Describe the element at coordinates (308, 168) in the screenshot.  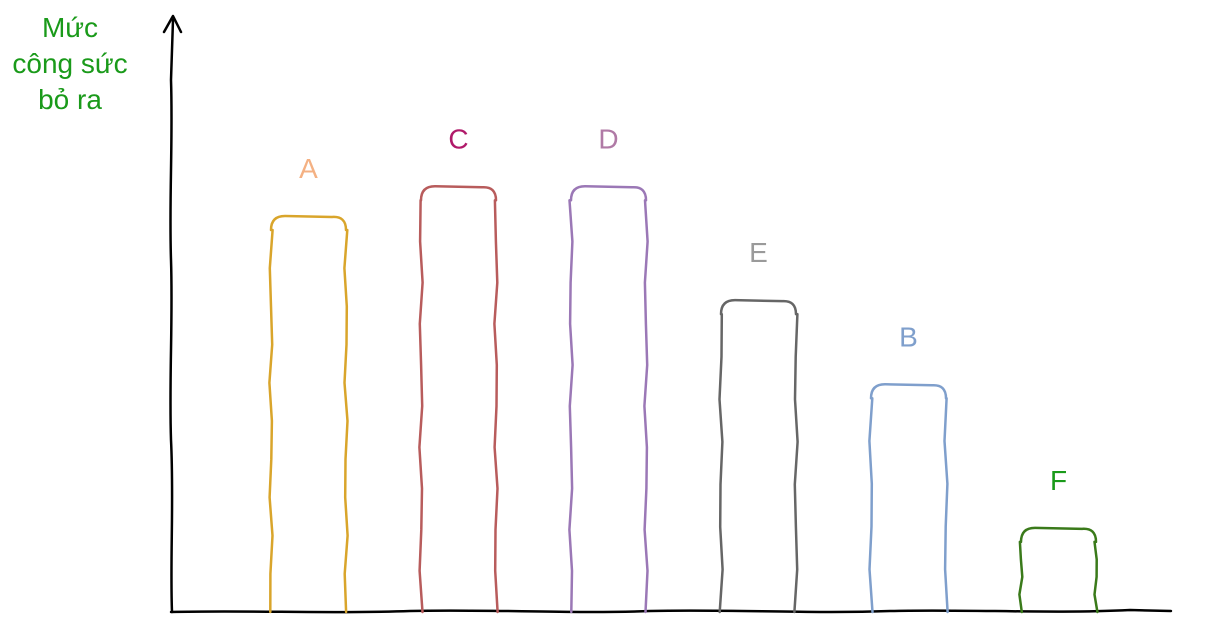
I see `bar-label-a: A` at that location.